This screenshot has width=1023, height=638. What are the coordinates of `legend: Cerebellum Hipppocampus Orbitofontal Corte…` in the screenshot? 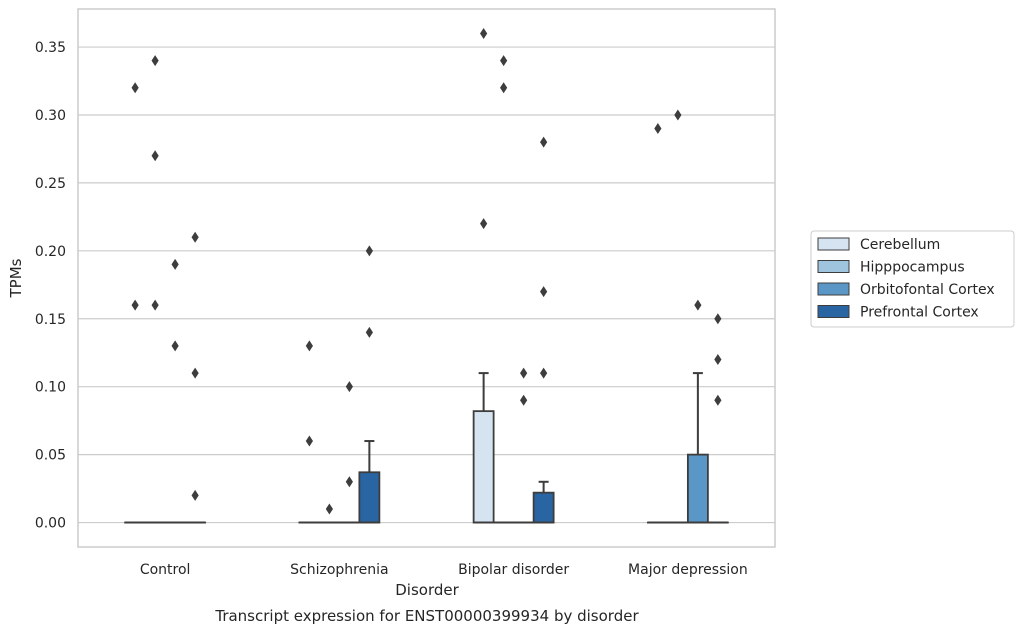 It's located at (912, 279).